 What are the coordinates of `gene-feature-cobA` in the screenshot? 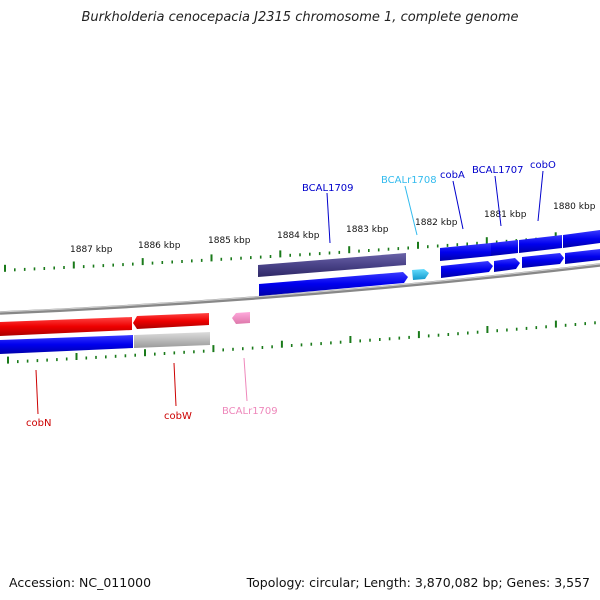 It's located at (465, 252).